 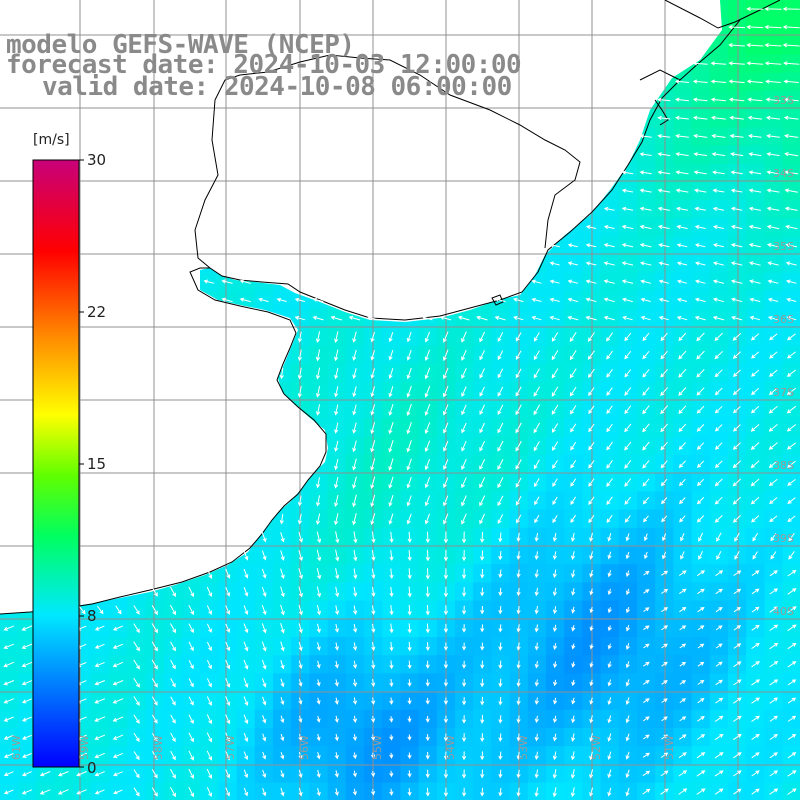 I want to click on colorbar-tick-8: 8, so click(x=92, y=616).